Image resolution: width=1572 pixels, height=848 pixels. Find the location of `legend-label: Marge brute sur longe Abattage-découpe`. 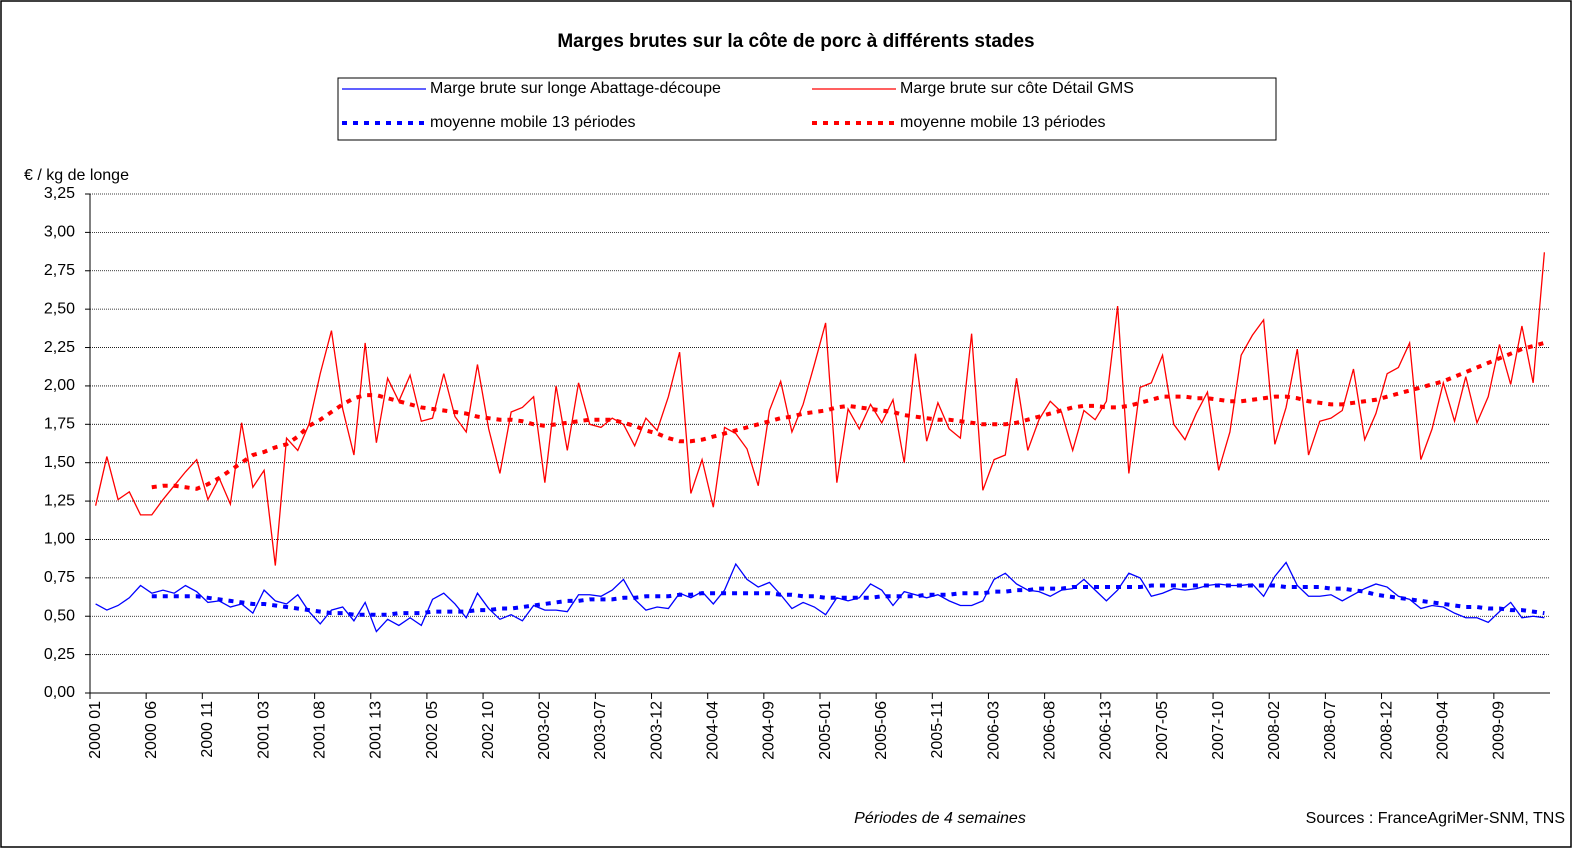

legend-label: Marge brute sur longe Abattage-découpe is located at coordinates (575, 88).